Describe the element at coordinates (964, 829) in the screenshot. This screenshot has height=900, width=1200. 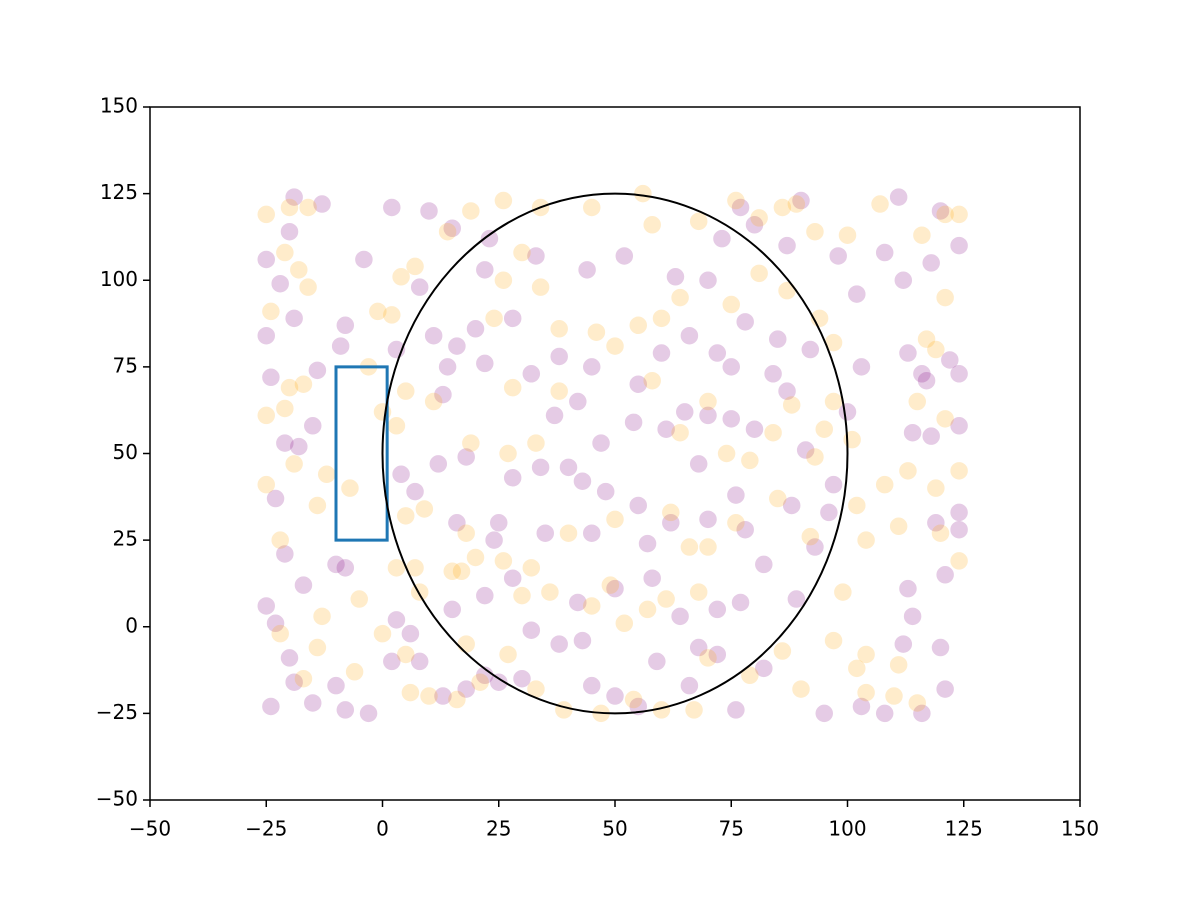
I see `x-tick-label: 125` at that location.